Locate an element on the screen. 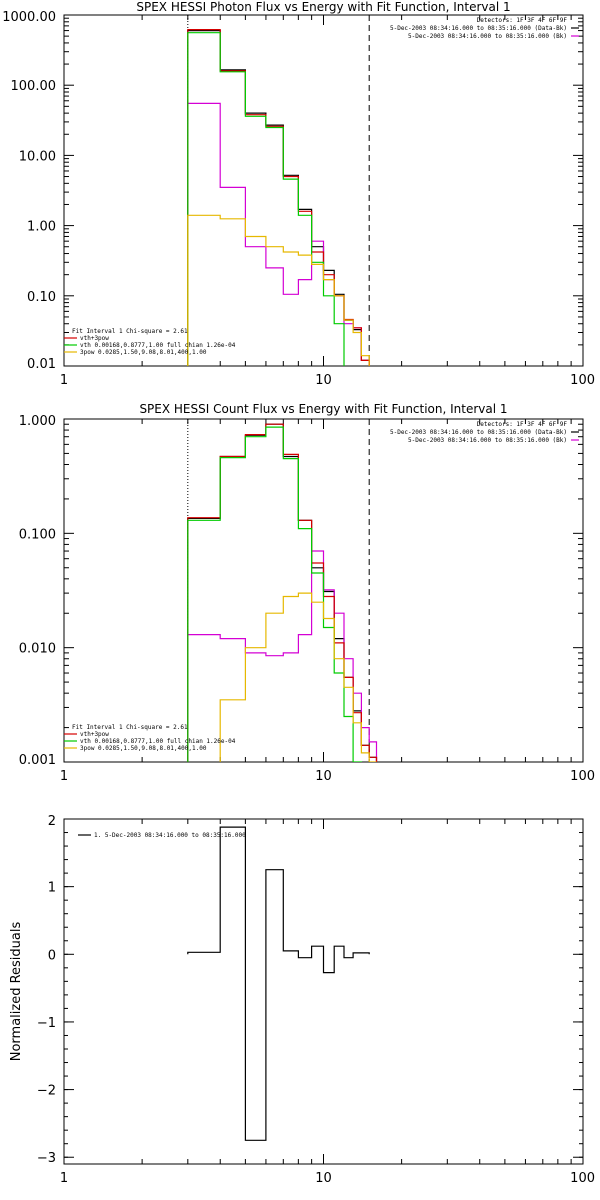 Image resolution: width=600 pixels, height=1200 pixels. y-tick-label: 0.010 is located at coordinates (37, 649).